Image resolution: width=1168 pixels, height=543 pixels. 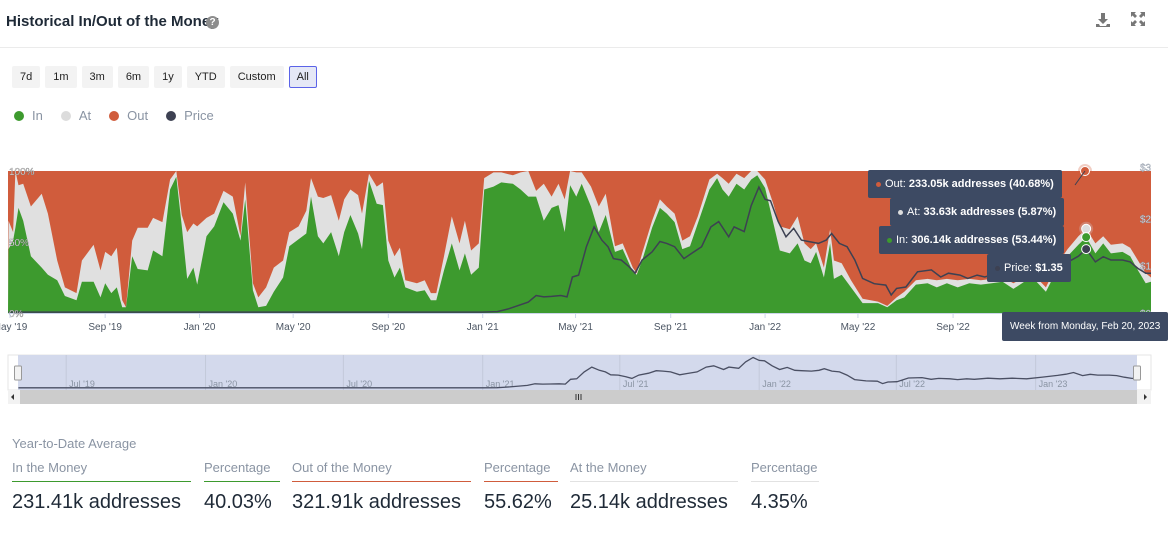 What do you see at coordinates (1080, 178) in the screenshot?
I see `tooltip-connector` at bounding box center [1080, 178].